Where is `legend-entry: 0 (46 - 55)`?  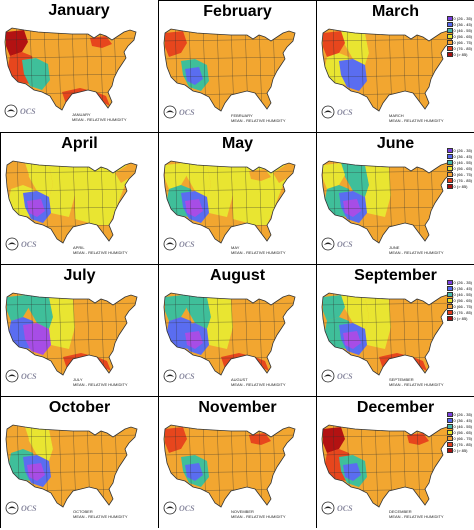 legend-entry: 0 (46 - 55) is located at coordinates (459, 426).